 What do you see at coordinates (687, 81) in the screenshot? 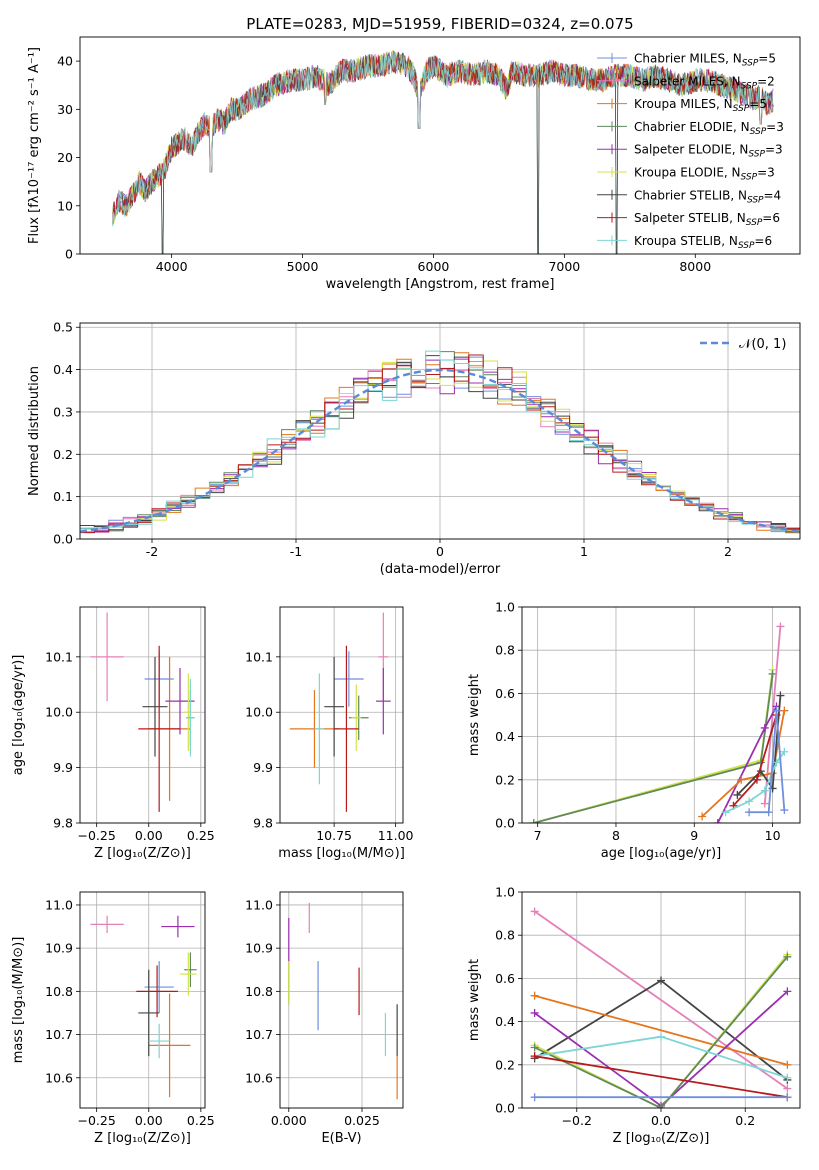
I see `legend-name: Salpeter MILES, N` at bounding box center [687, 81].